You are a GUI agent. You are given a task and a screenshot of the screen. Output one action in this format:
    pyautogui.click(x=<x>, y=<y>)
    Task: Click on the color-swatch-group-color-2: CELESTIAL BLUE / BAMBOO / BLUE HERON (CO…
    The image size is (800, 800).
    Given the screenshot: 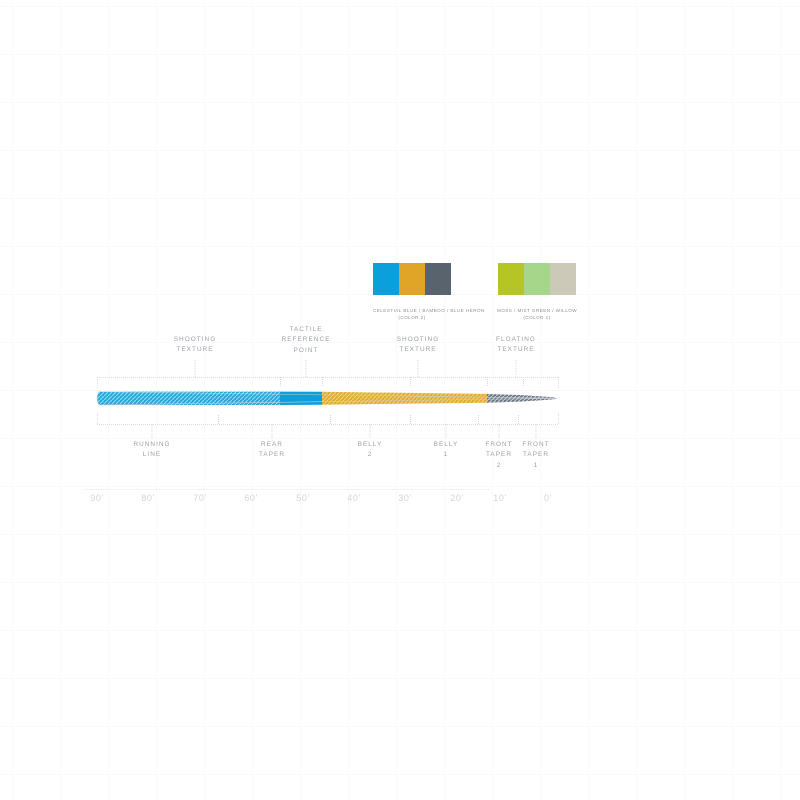 What is the action you would take?
    pyautogui.click(x=428, y=291)
    